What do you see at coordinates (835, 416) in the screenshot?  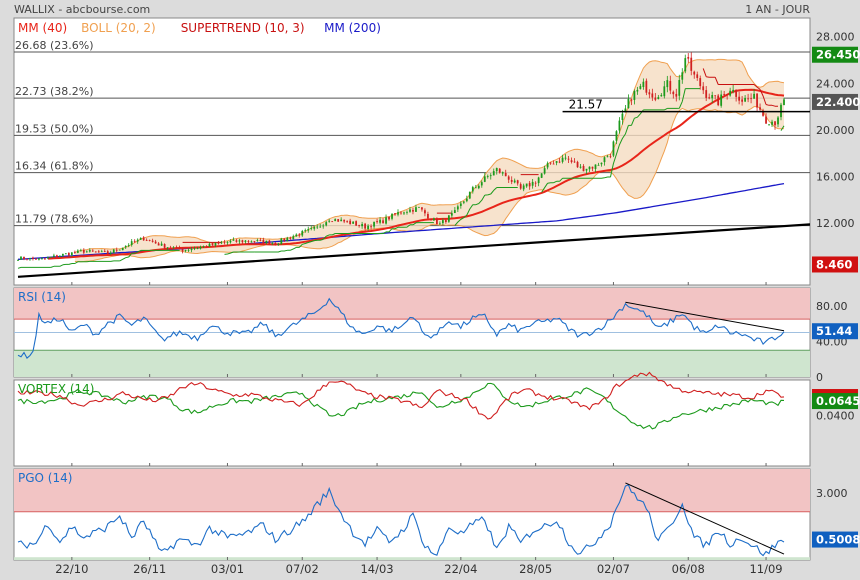 I see `vortex-tick-label: 0.0400` at bounding box center [835, 416].